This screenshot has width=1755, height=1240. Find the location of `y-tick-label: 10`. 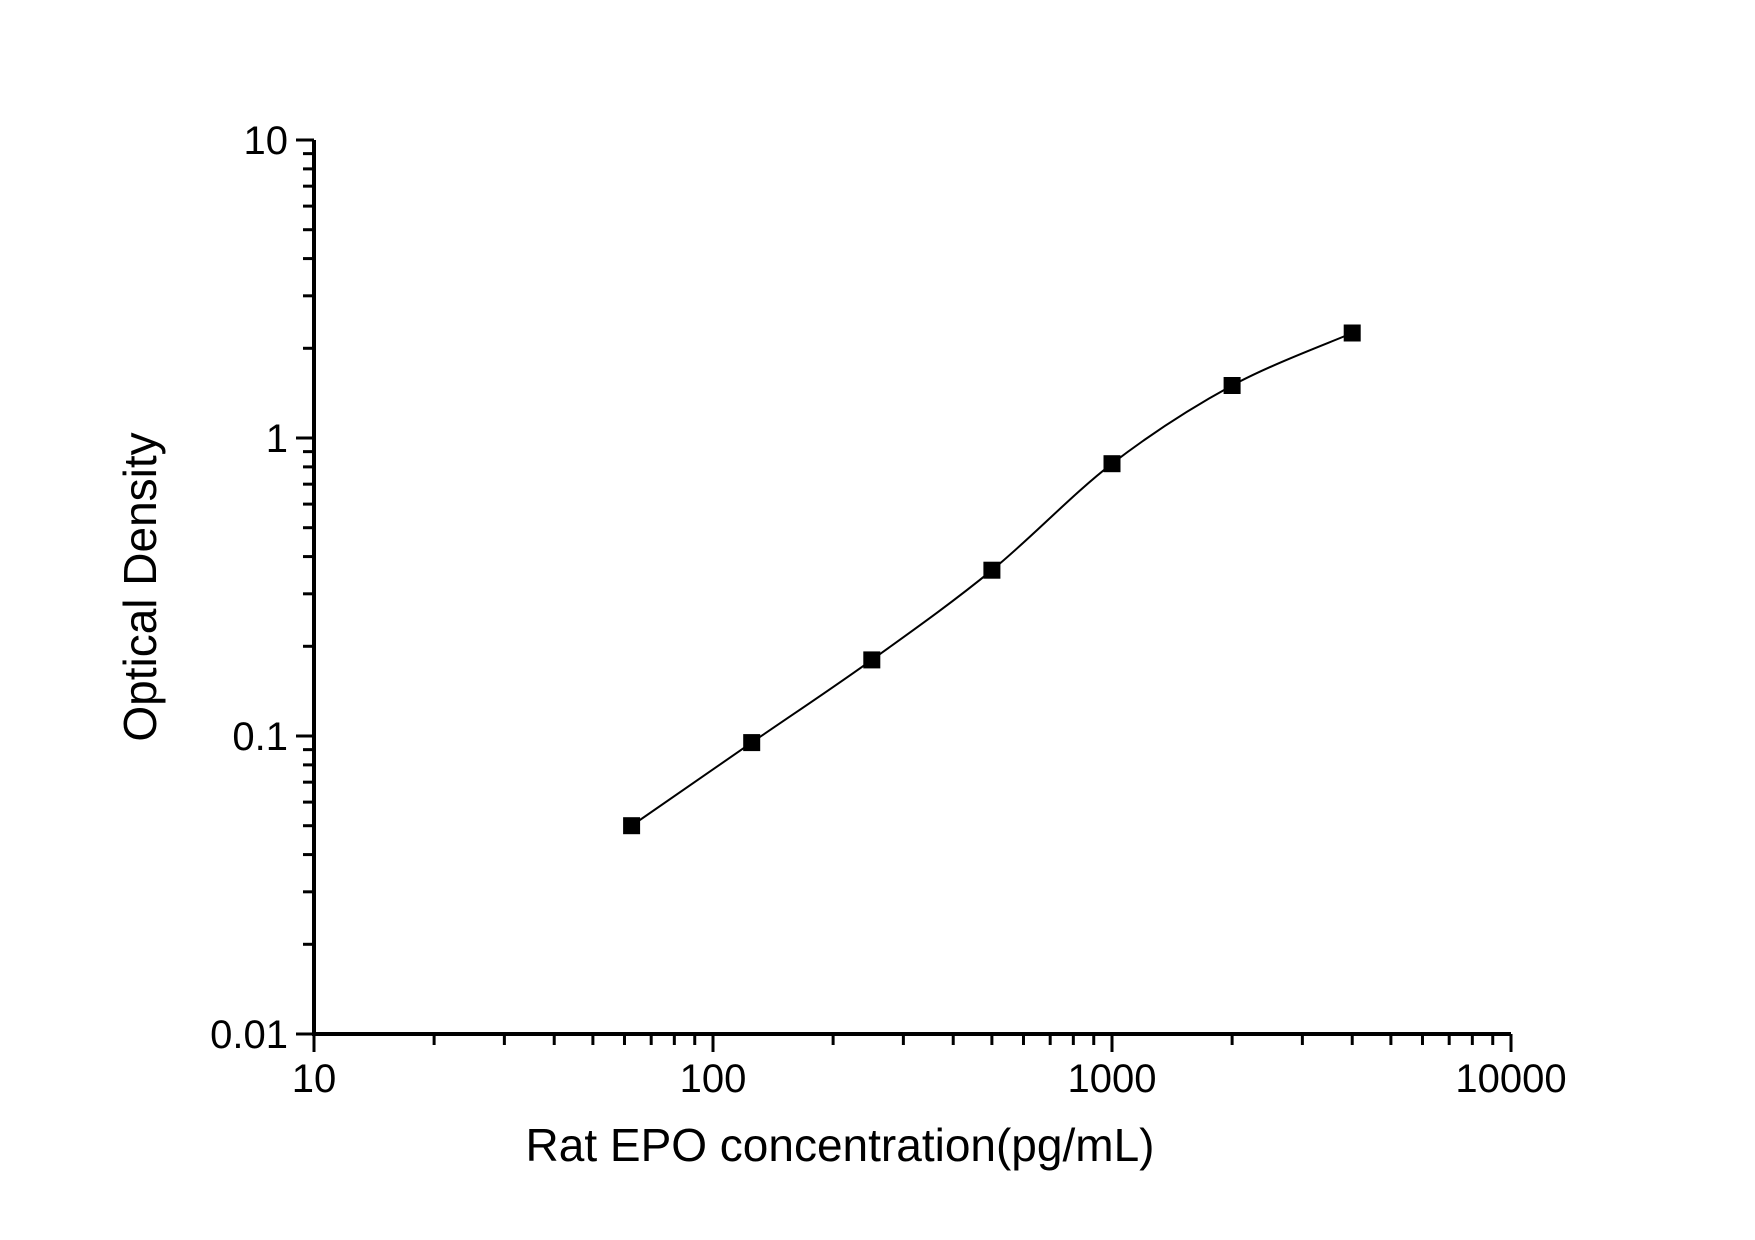

y-tick-label: 10 is located at coordinates (266, 141).